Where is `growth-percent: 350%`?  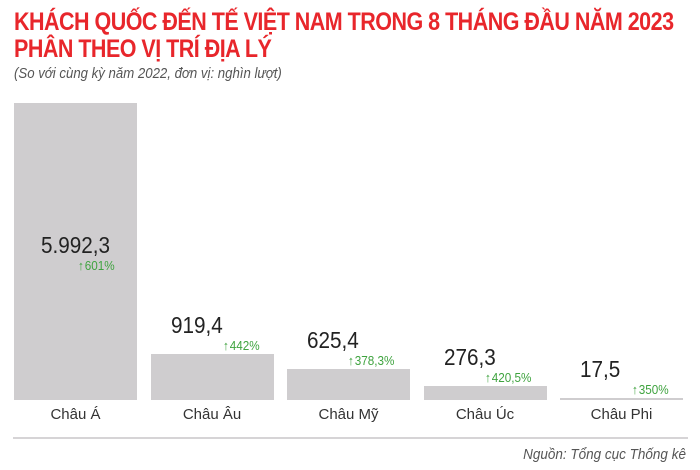
growth-percent: 350% is located at coordinates (654, 389).